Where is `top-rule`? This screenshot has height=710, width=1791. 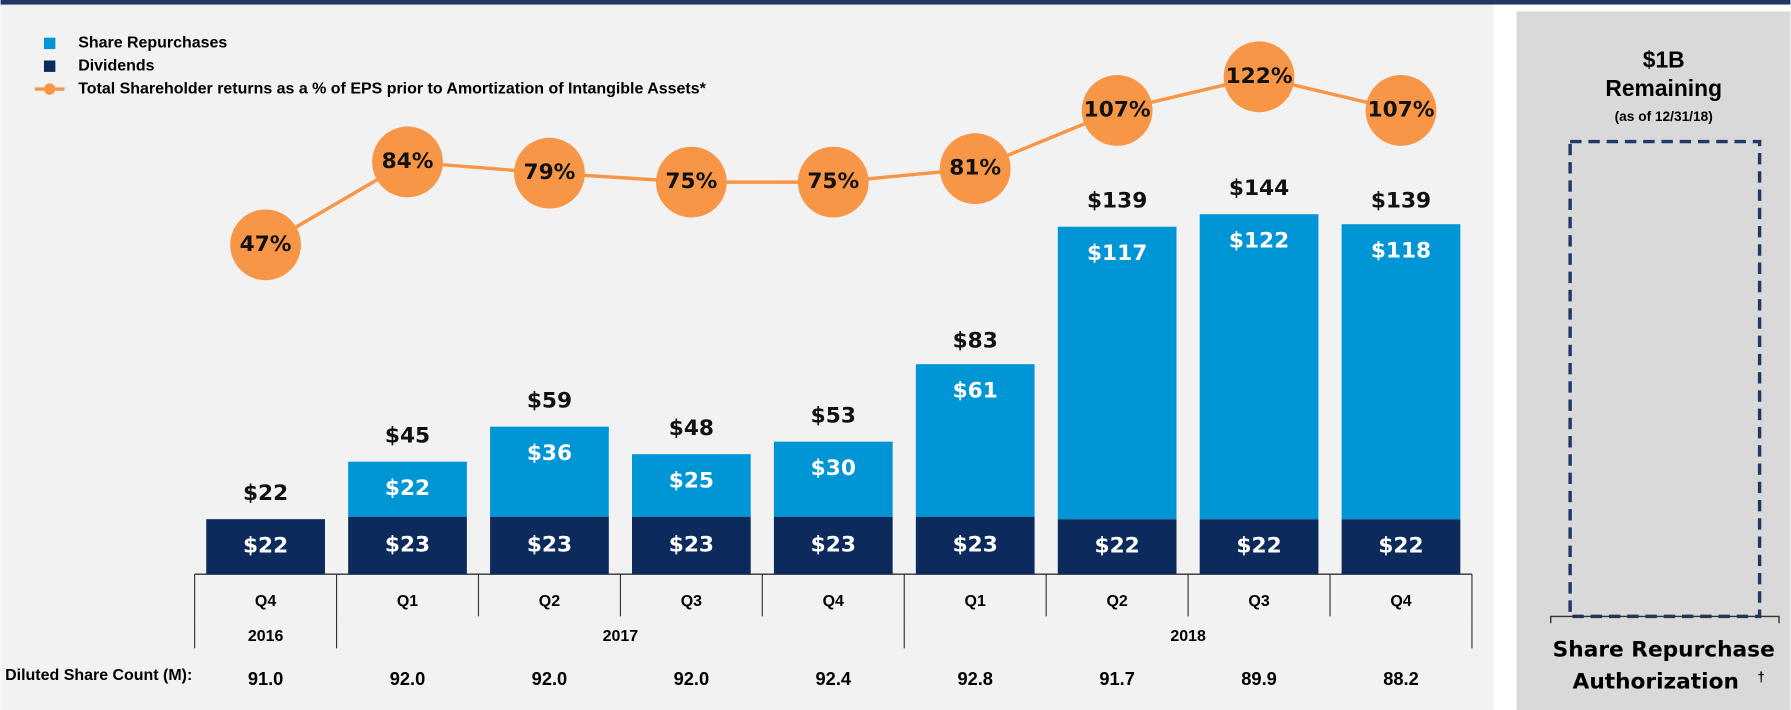
top-rule is located at coordinates (895, 2).